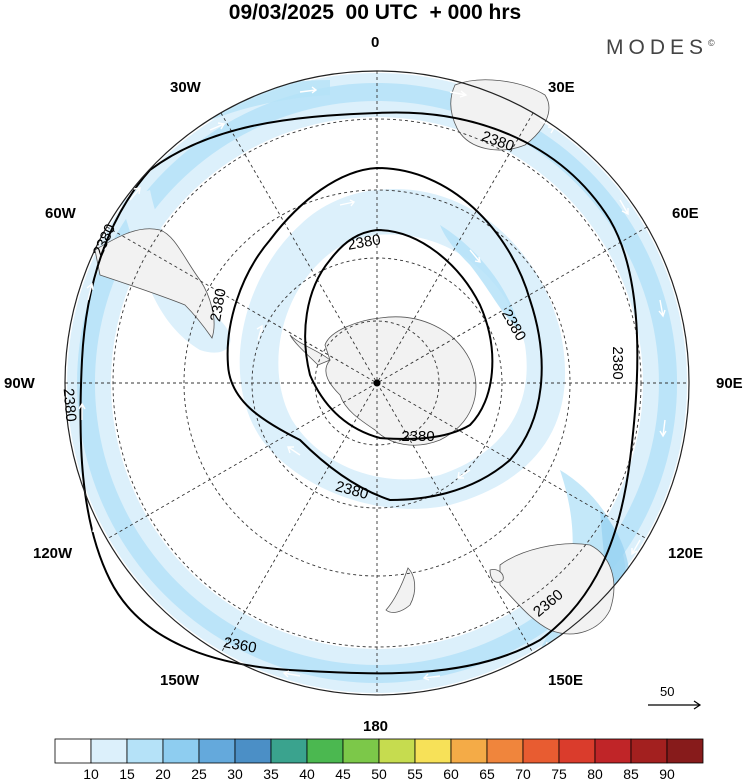 The image size is (750, 782). Describe the element at coordinates (271, 774) in the screenshot. I see `colorbar-tick-label: 35` at that location.